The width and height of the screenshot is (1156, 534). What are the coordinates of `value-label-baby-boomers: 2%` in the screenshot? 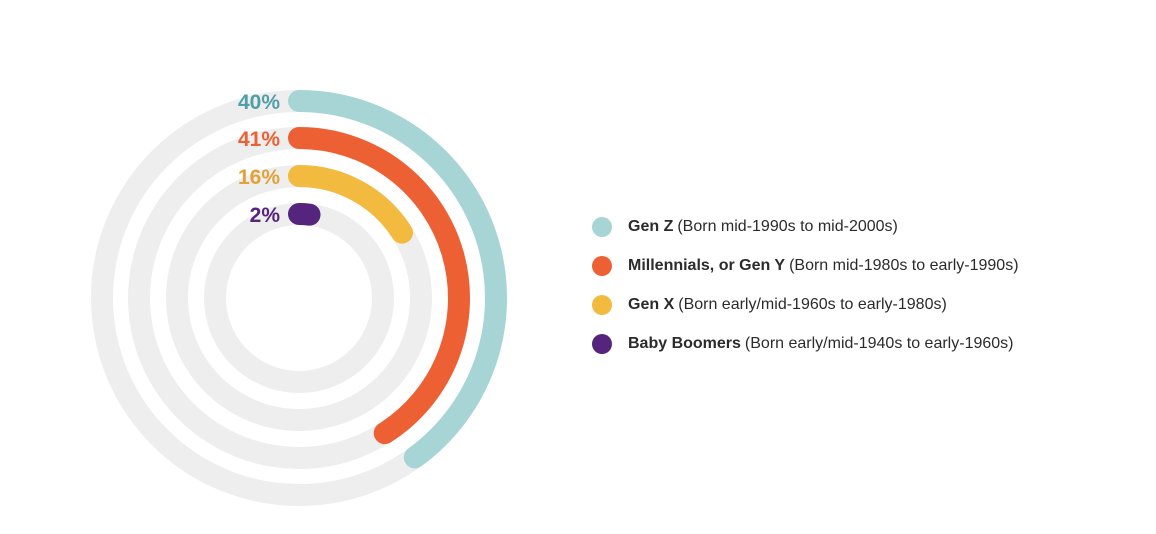 It's located at (265, 215).